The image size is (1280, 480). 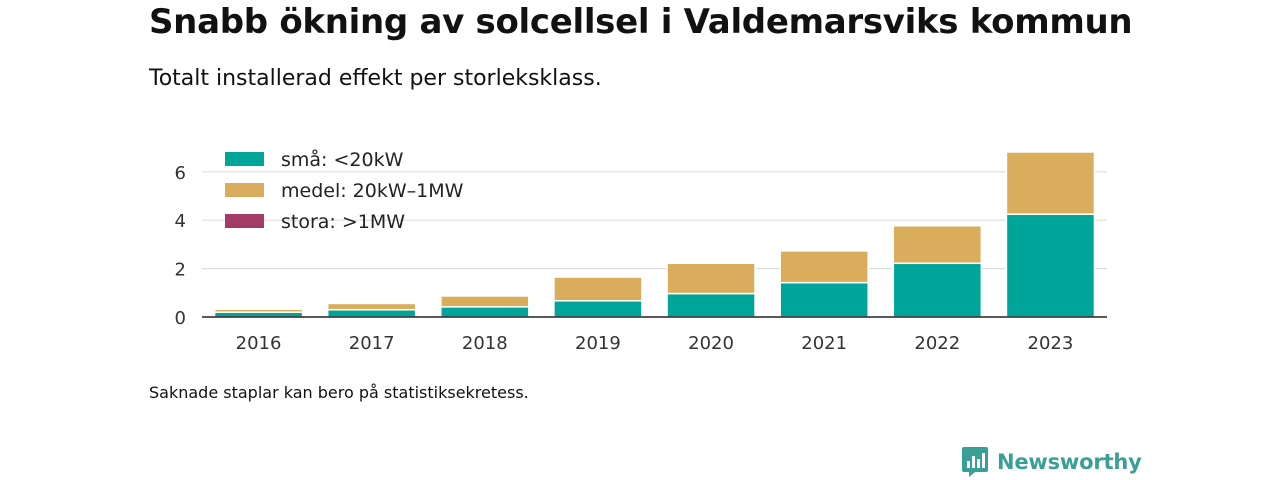 What do you see at coordinates (342, 159) in the screenshot?
I see `legend-label: små: <20kW` at bounding box center [342, 159].